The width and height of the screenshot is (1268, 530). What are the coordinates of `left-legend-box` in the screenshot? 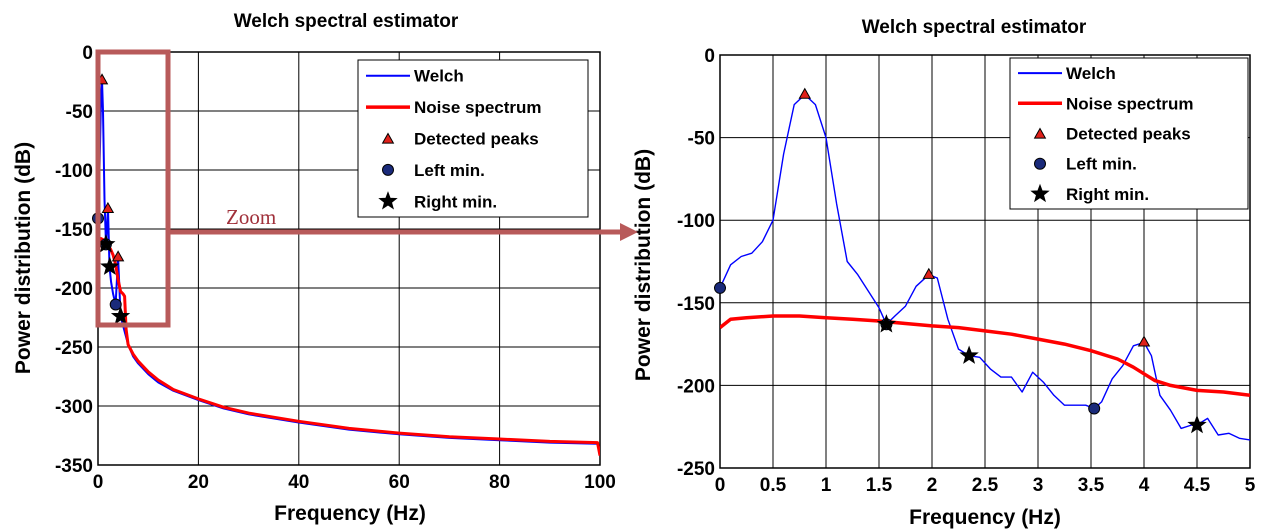 It's located at (473, 138).